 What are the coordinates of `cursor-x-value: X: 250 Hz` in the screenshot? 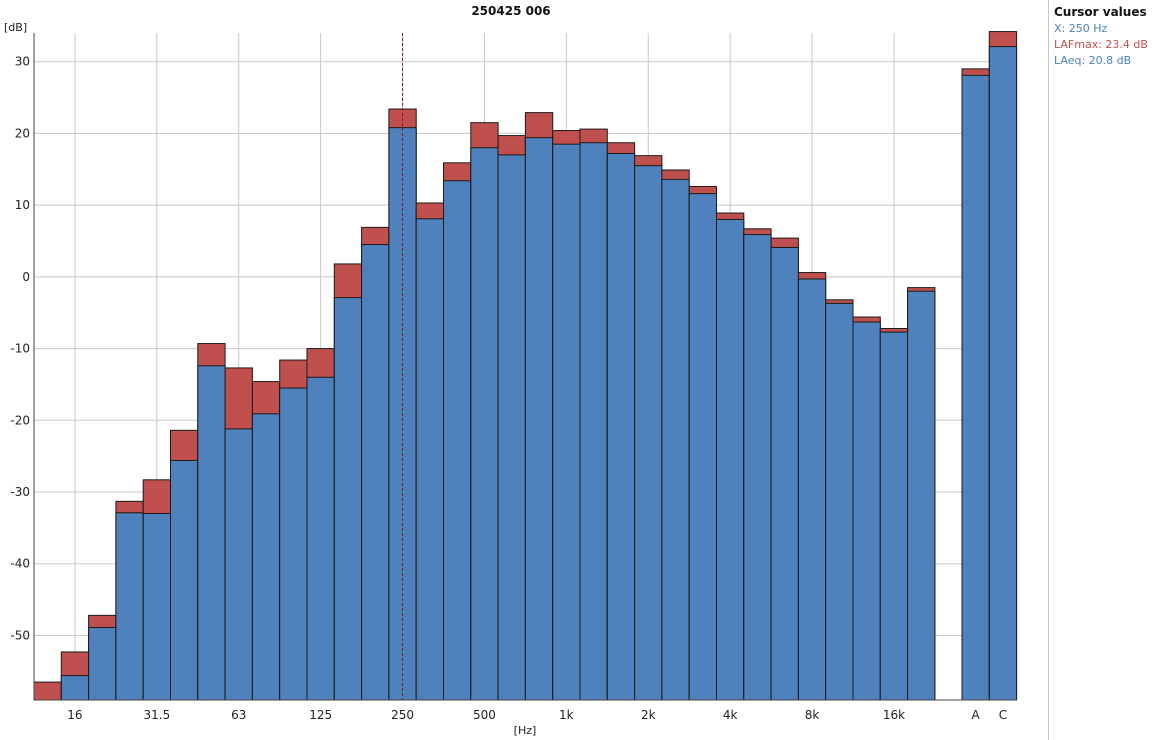 It's located at (1081, 28).